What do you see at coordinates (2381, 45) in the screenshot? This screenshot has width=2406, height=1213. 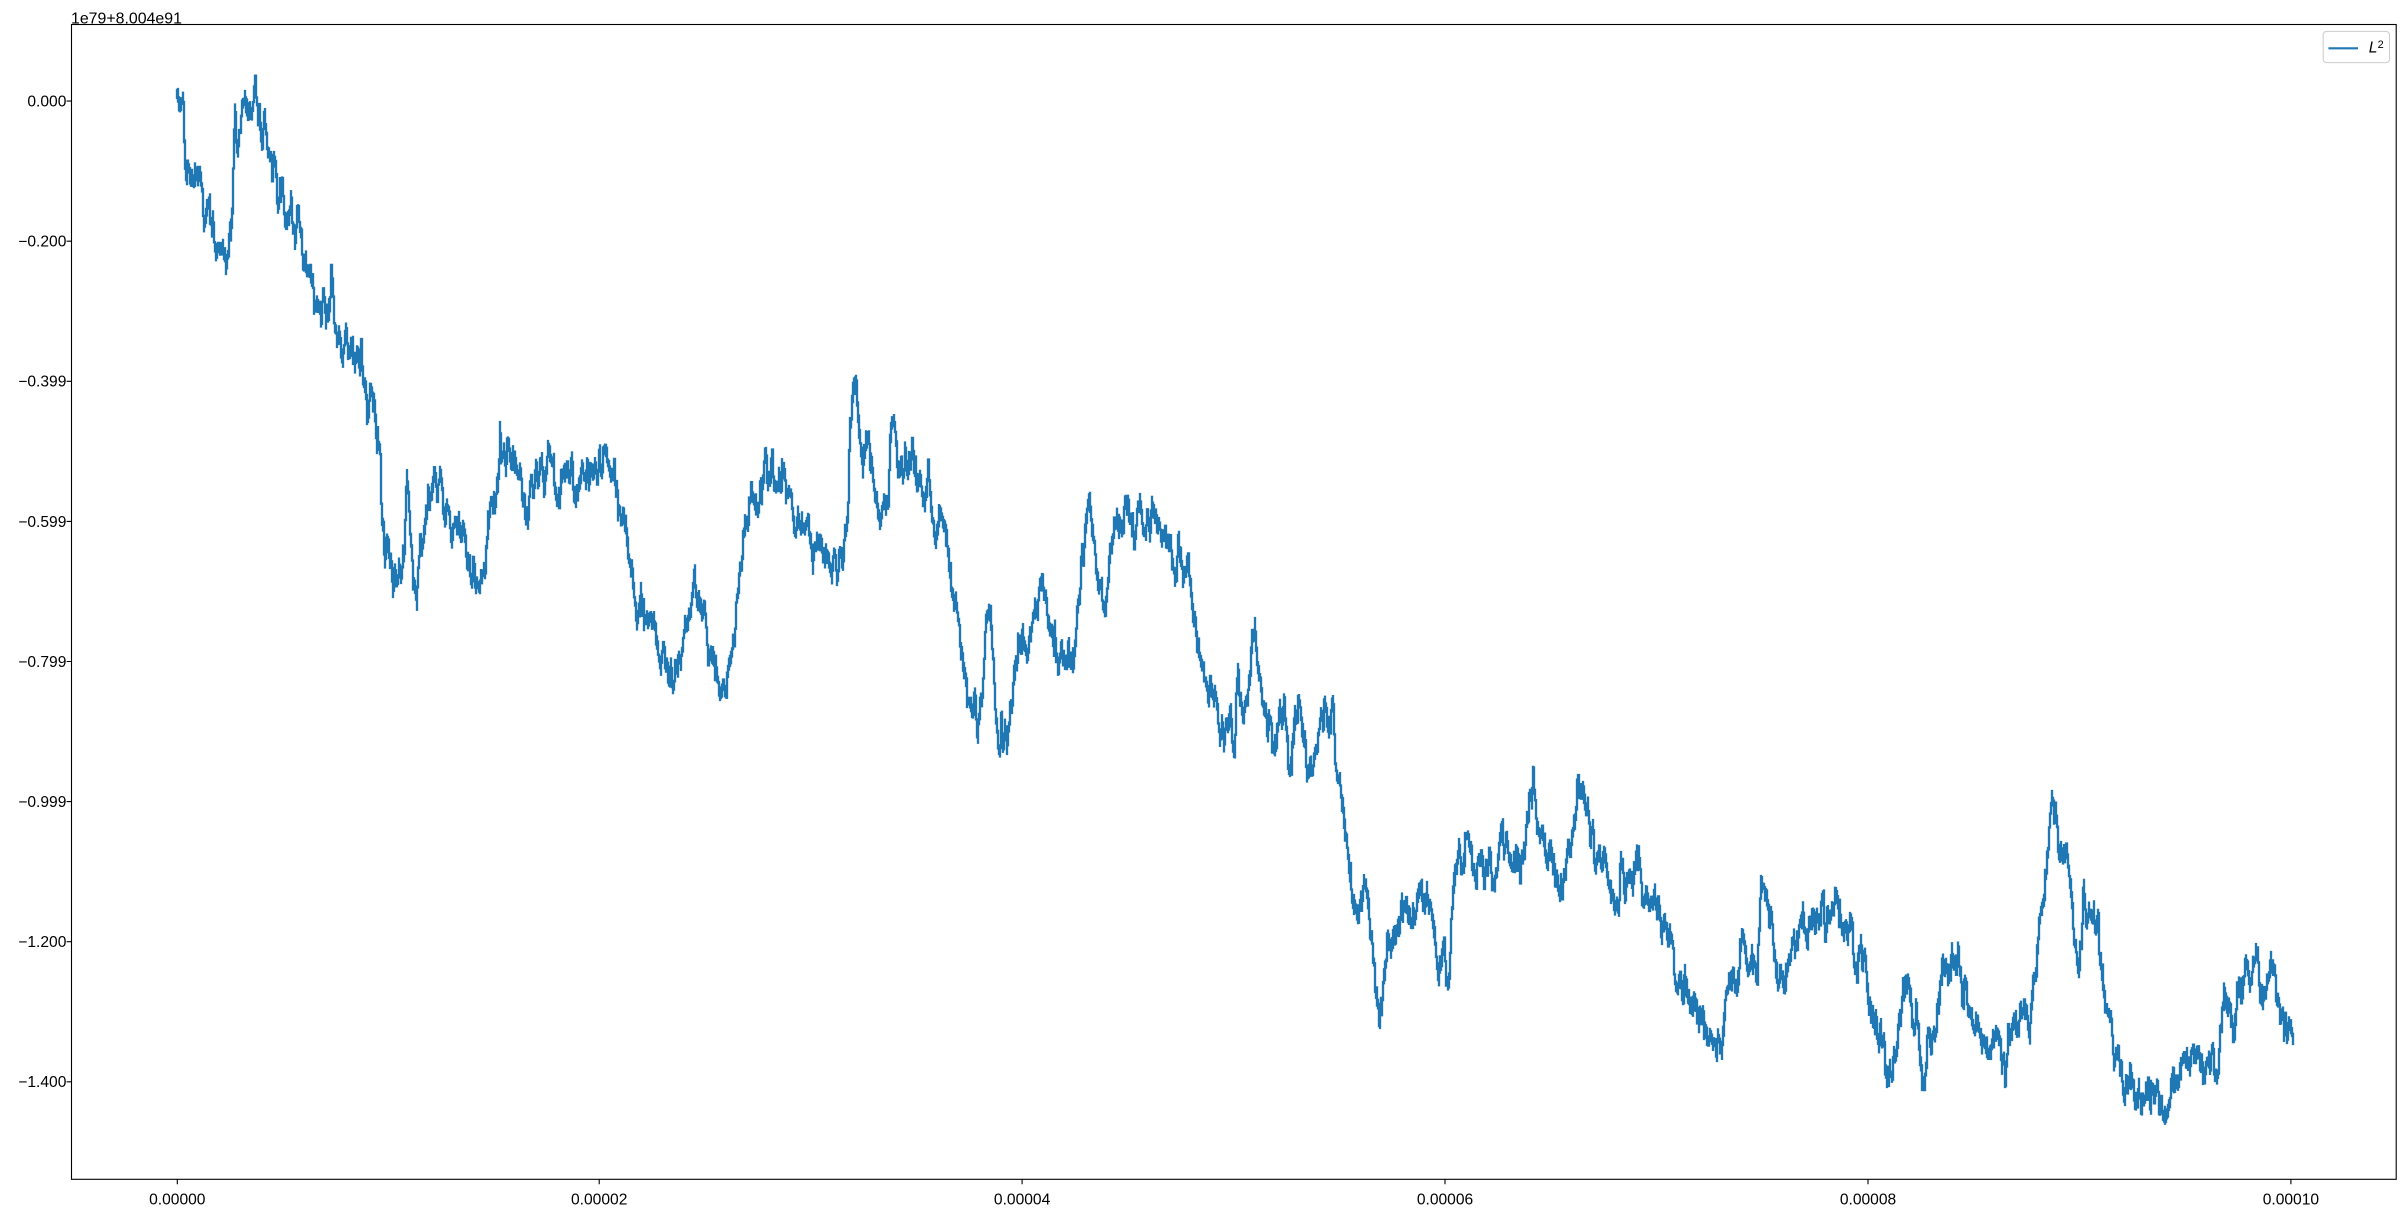 I see `svg-text: 2` at bounding box center [2381, 45].